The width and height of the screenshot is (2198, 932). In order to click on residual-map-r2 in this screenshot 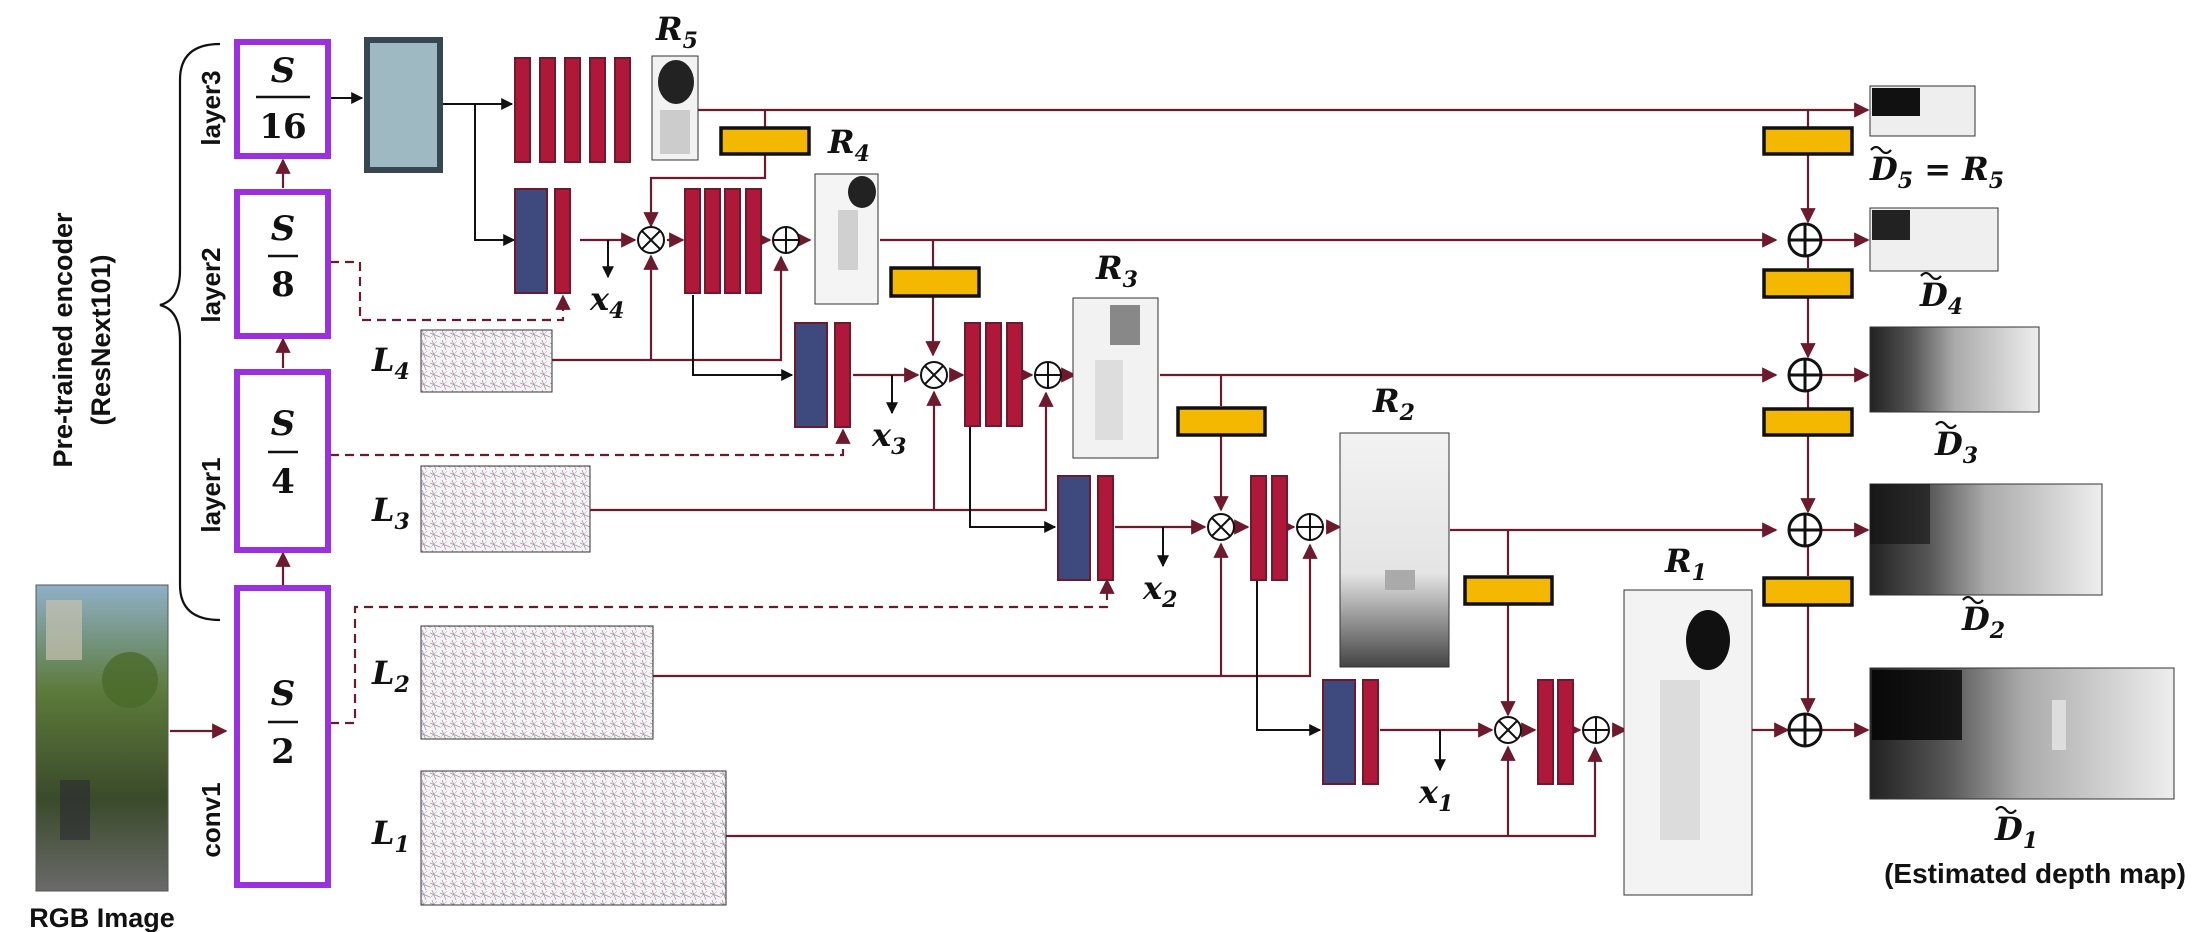, I will do `click(1394, 550)`.